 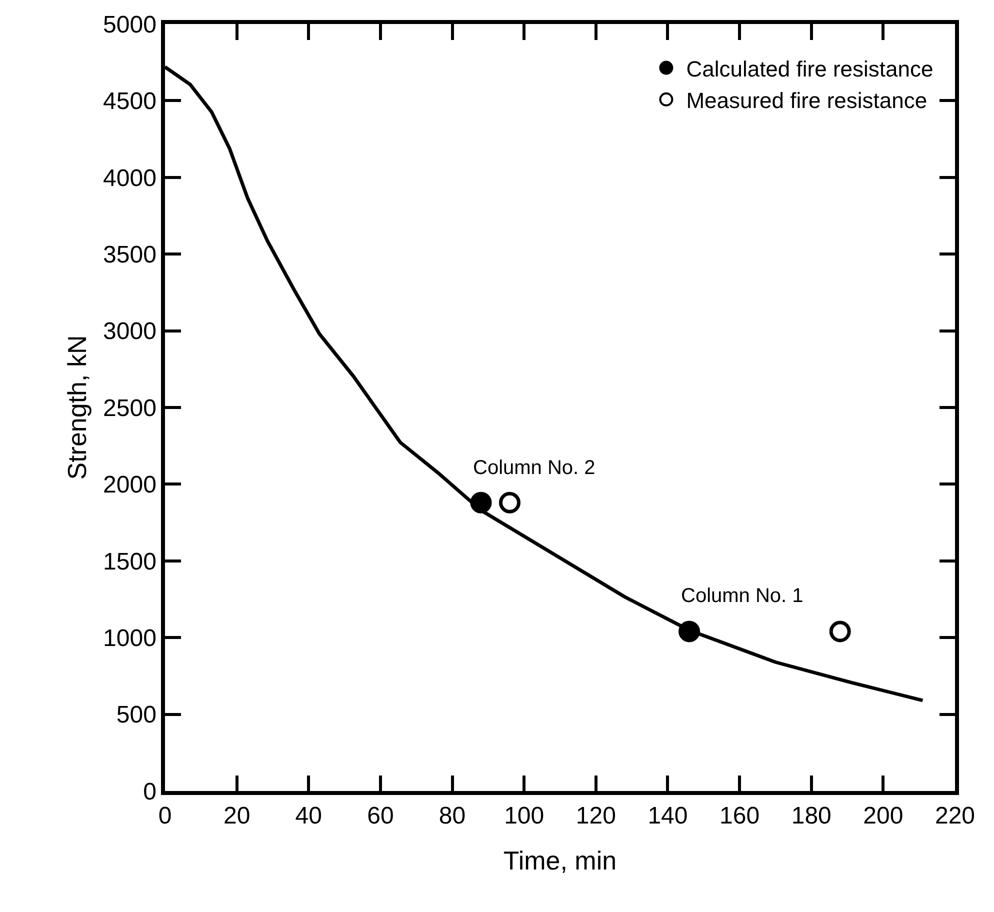 I want to click on y-tick-label: 3000, so click(x=129, y=332).